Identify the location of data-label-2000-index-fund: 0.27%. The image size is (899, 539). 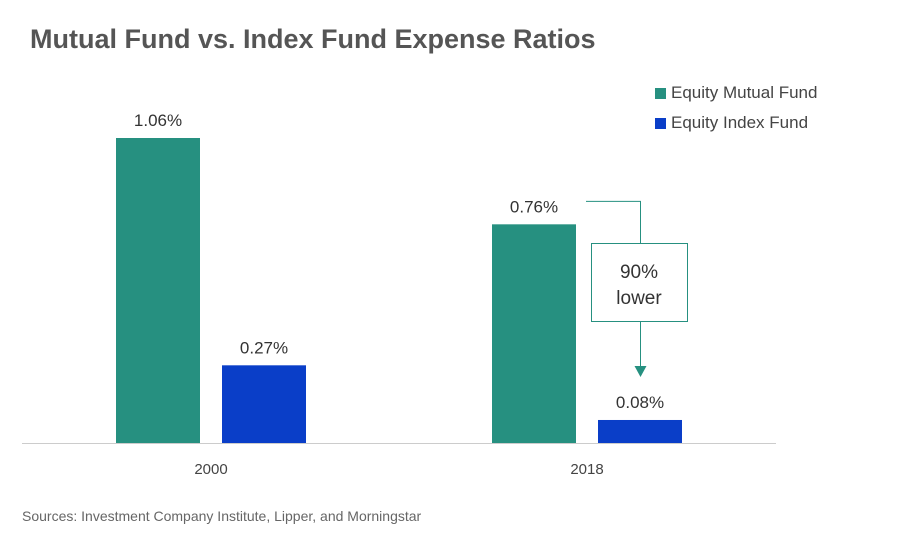
(264, 347).